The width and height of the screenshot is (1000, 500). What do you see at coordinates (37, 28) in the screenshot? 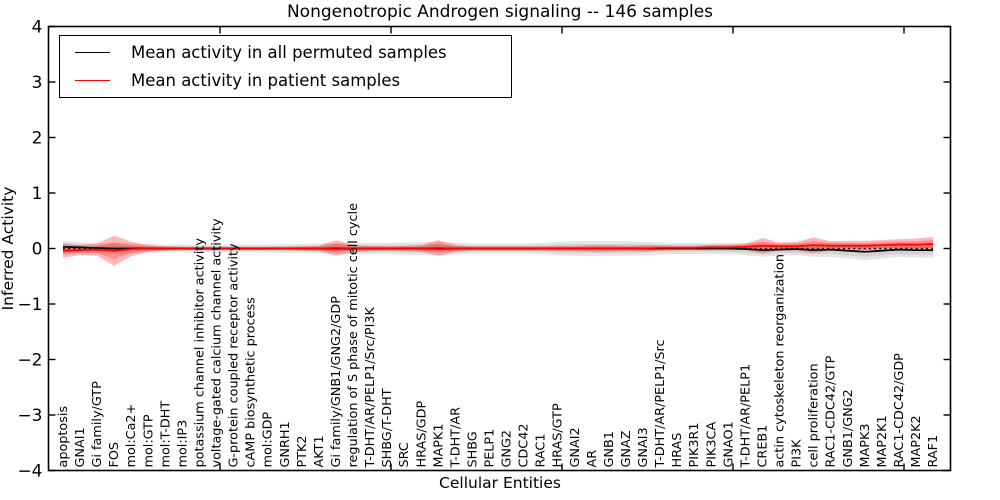
I see `y-tick-label: 4` at bounding box center [37, 28].